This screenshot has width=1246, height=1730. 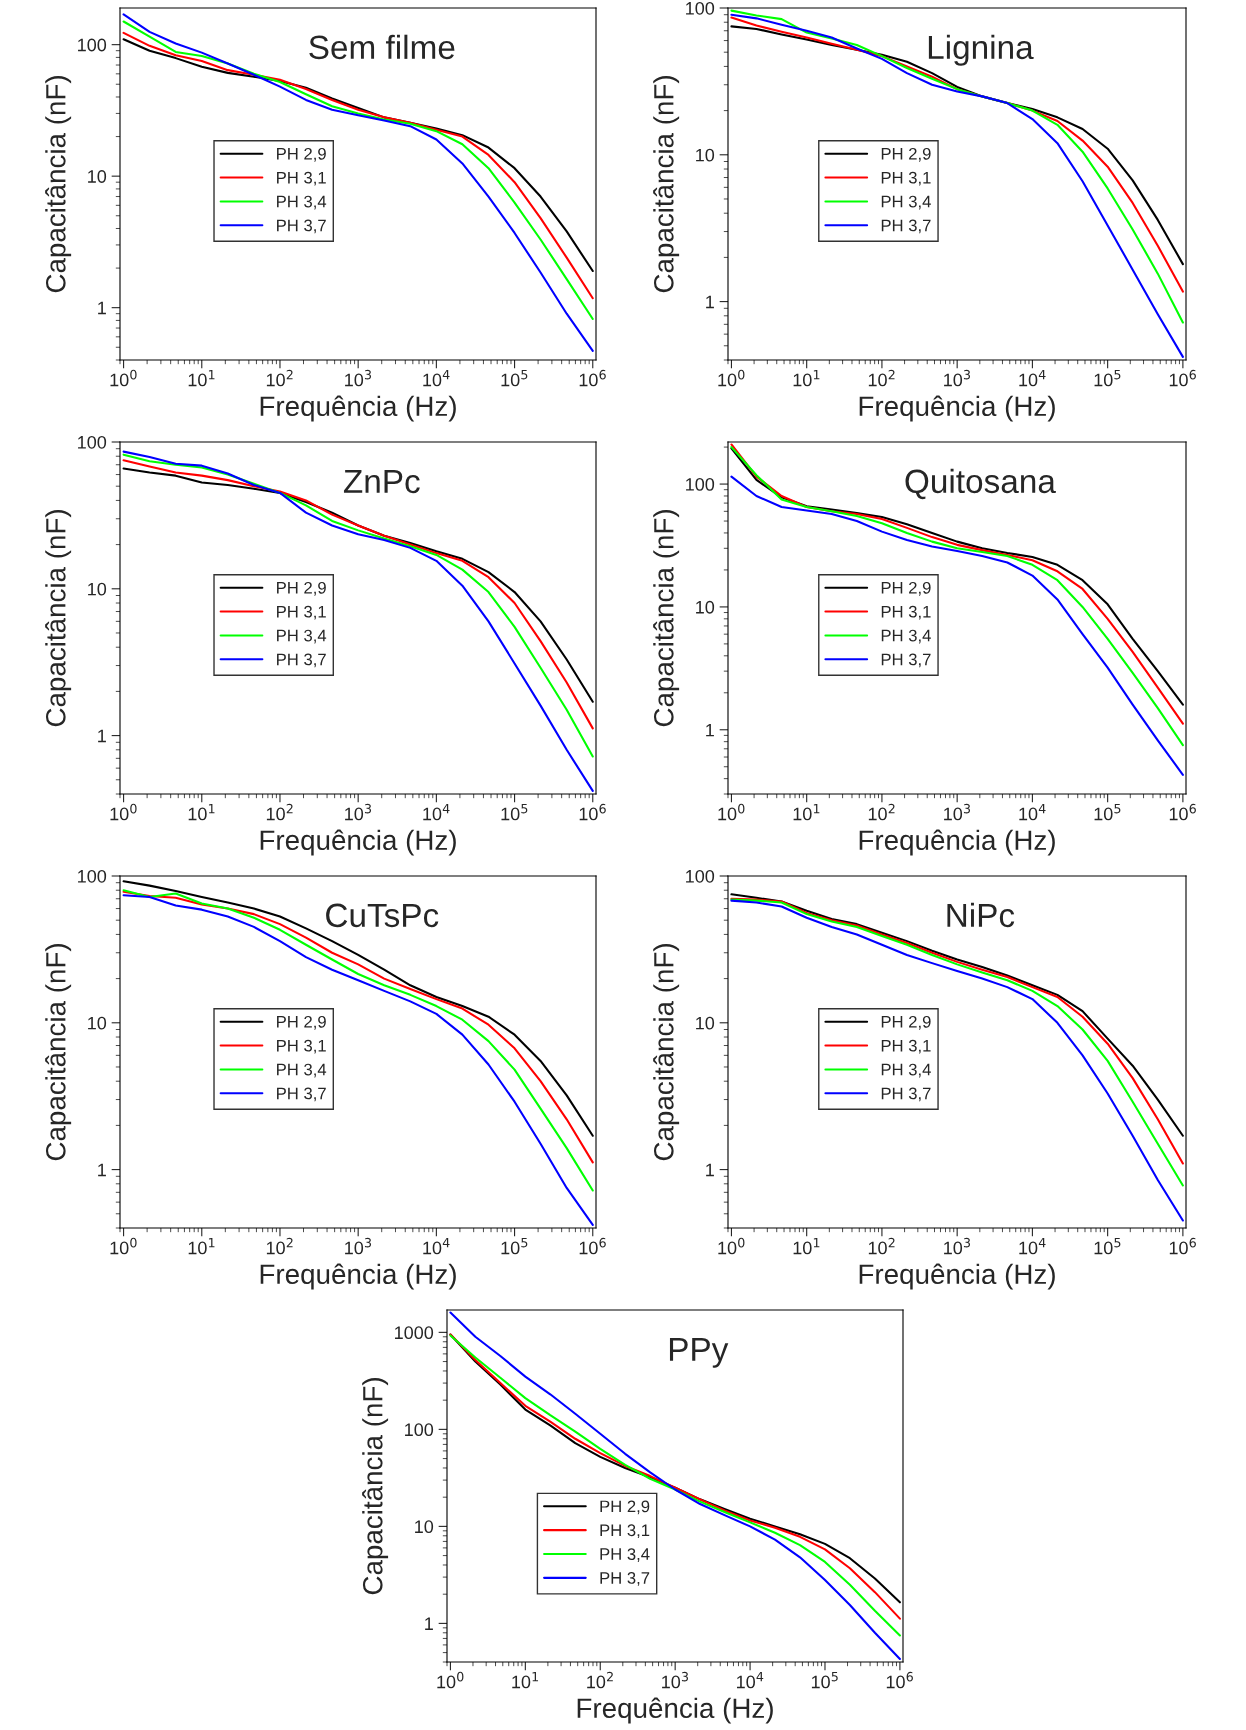 What do you see at coordinates (981, 915) in the screenshot?
I see `text: NiPc` at bounding box center [981, 915].